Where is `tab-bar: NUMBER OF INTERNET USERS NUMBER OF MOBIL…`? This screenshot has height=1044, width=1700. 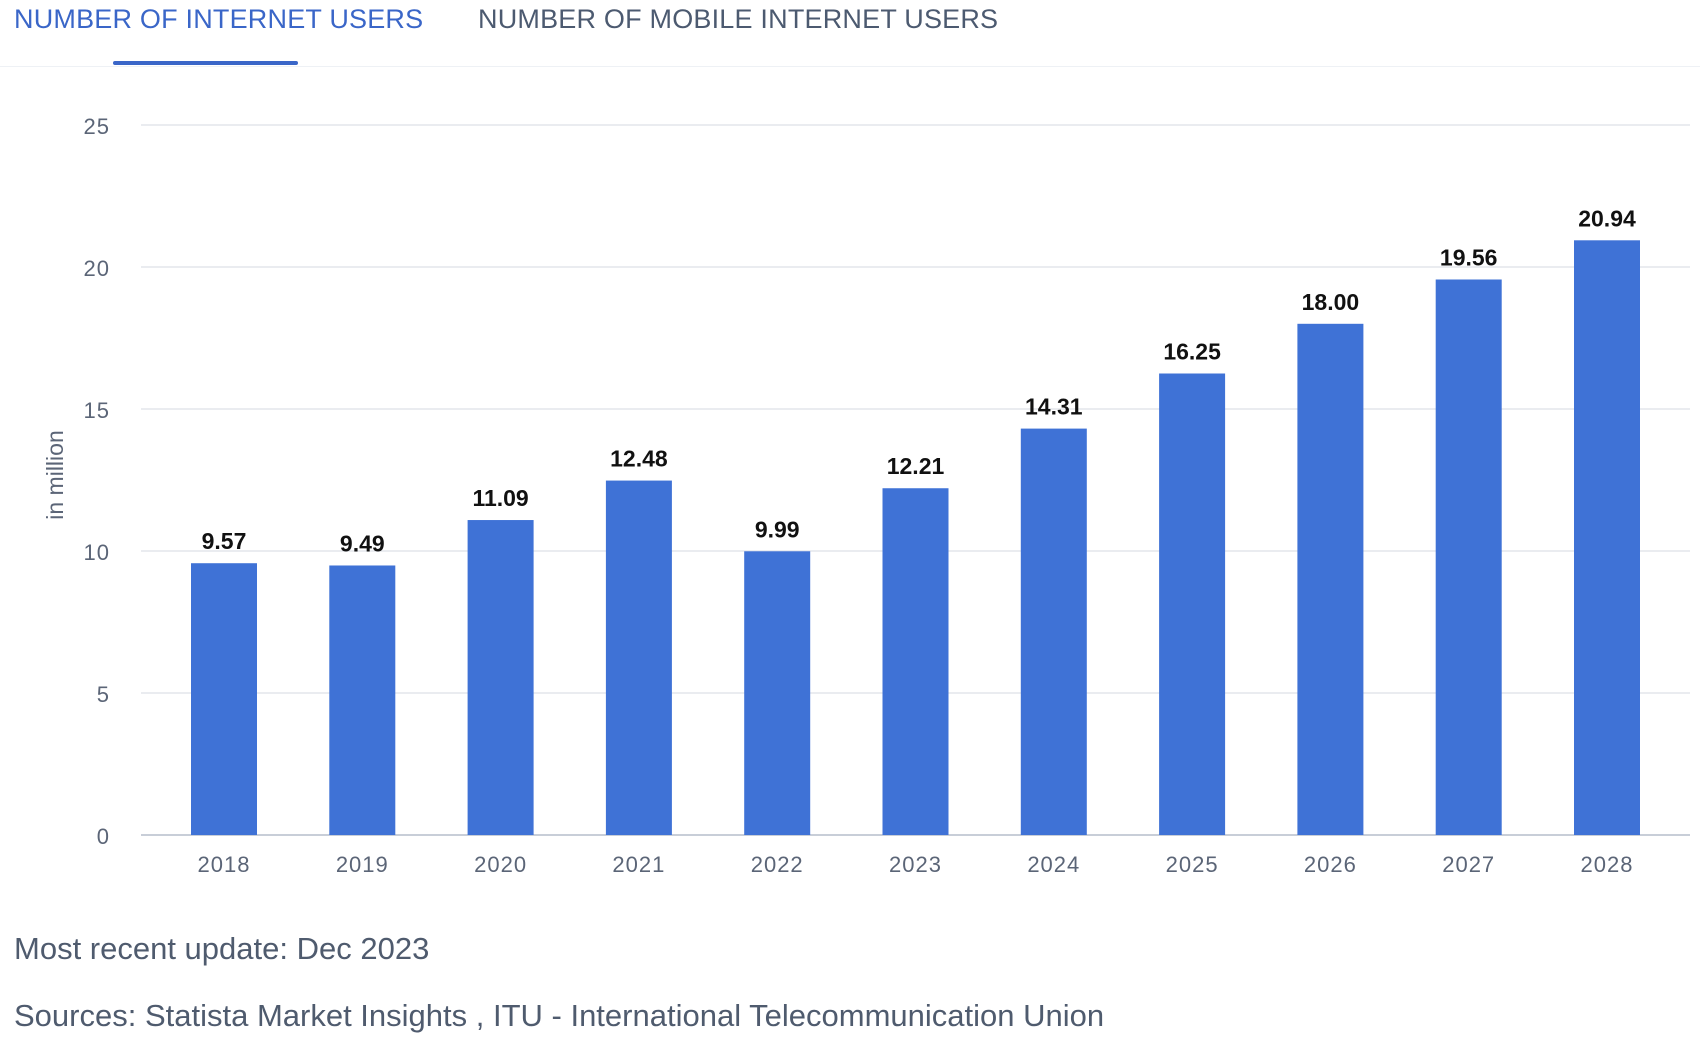
tab-bar: NUMBER OF INTERNET USERS NUMBER OF MOBIL… is located at coordinates (850, 33).